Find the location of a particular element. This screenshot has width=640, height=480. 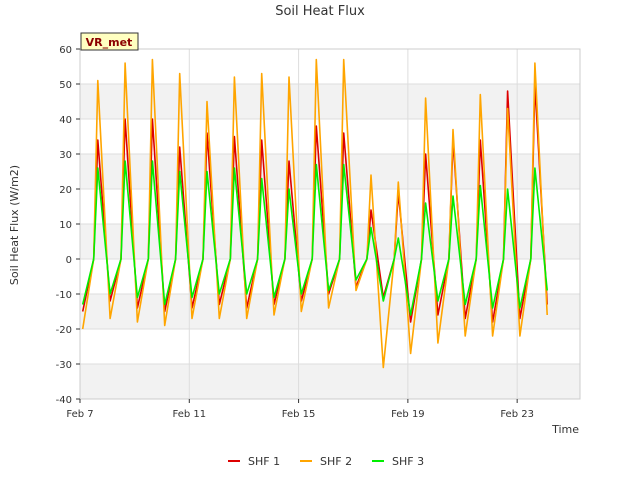

legend-label-shf-3: SHF 3 is located at coordinates (408, 461).